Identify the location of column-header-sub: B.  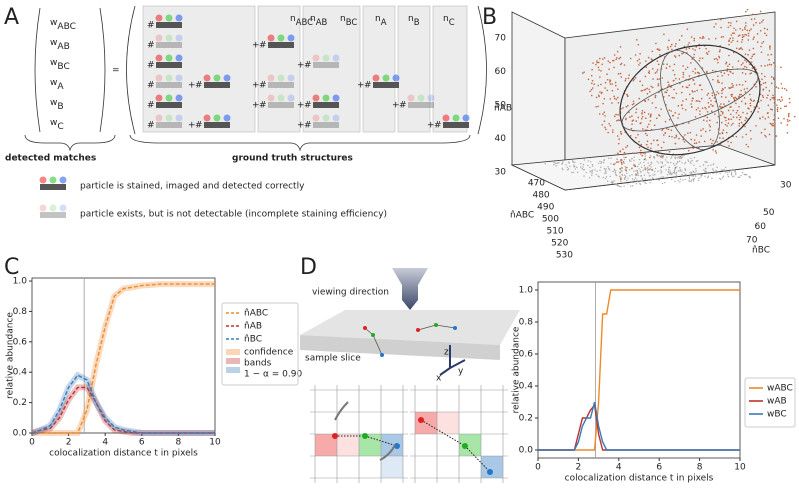
(417, 22).